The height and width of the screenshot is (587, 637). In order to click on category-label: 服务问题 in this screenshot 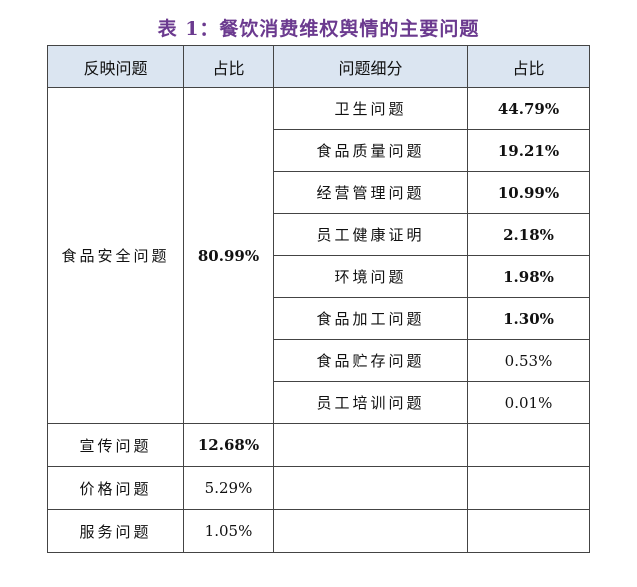, I will do `click(115, 531)`.